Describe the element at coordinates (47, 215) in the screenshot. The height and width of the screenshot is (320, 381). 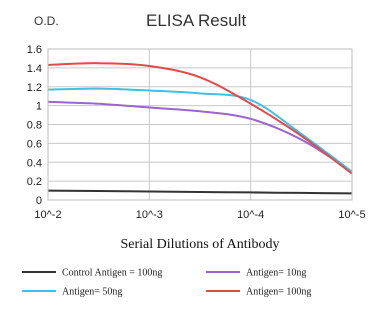
I see `x-tick-label: 10^-2` at that location.